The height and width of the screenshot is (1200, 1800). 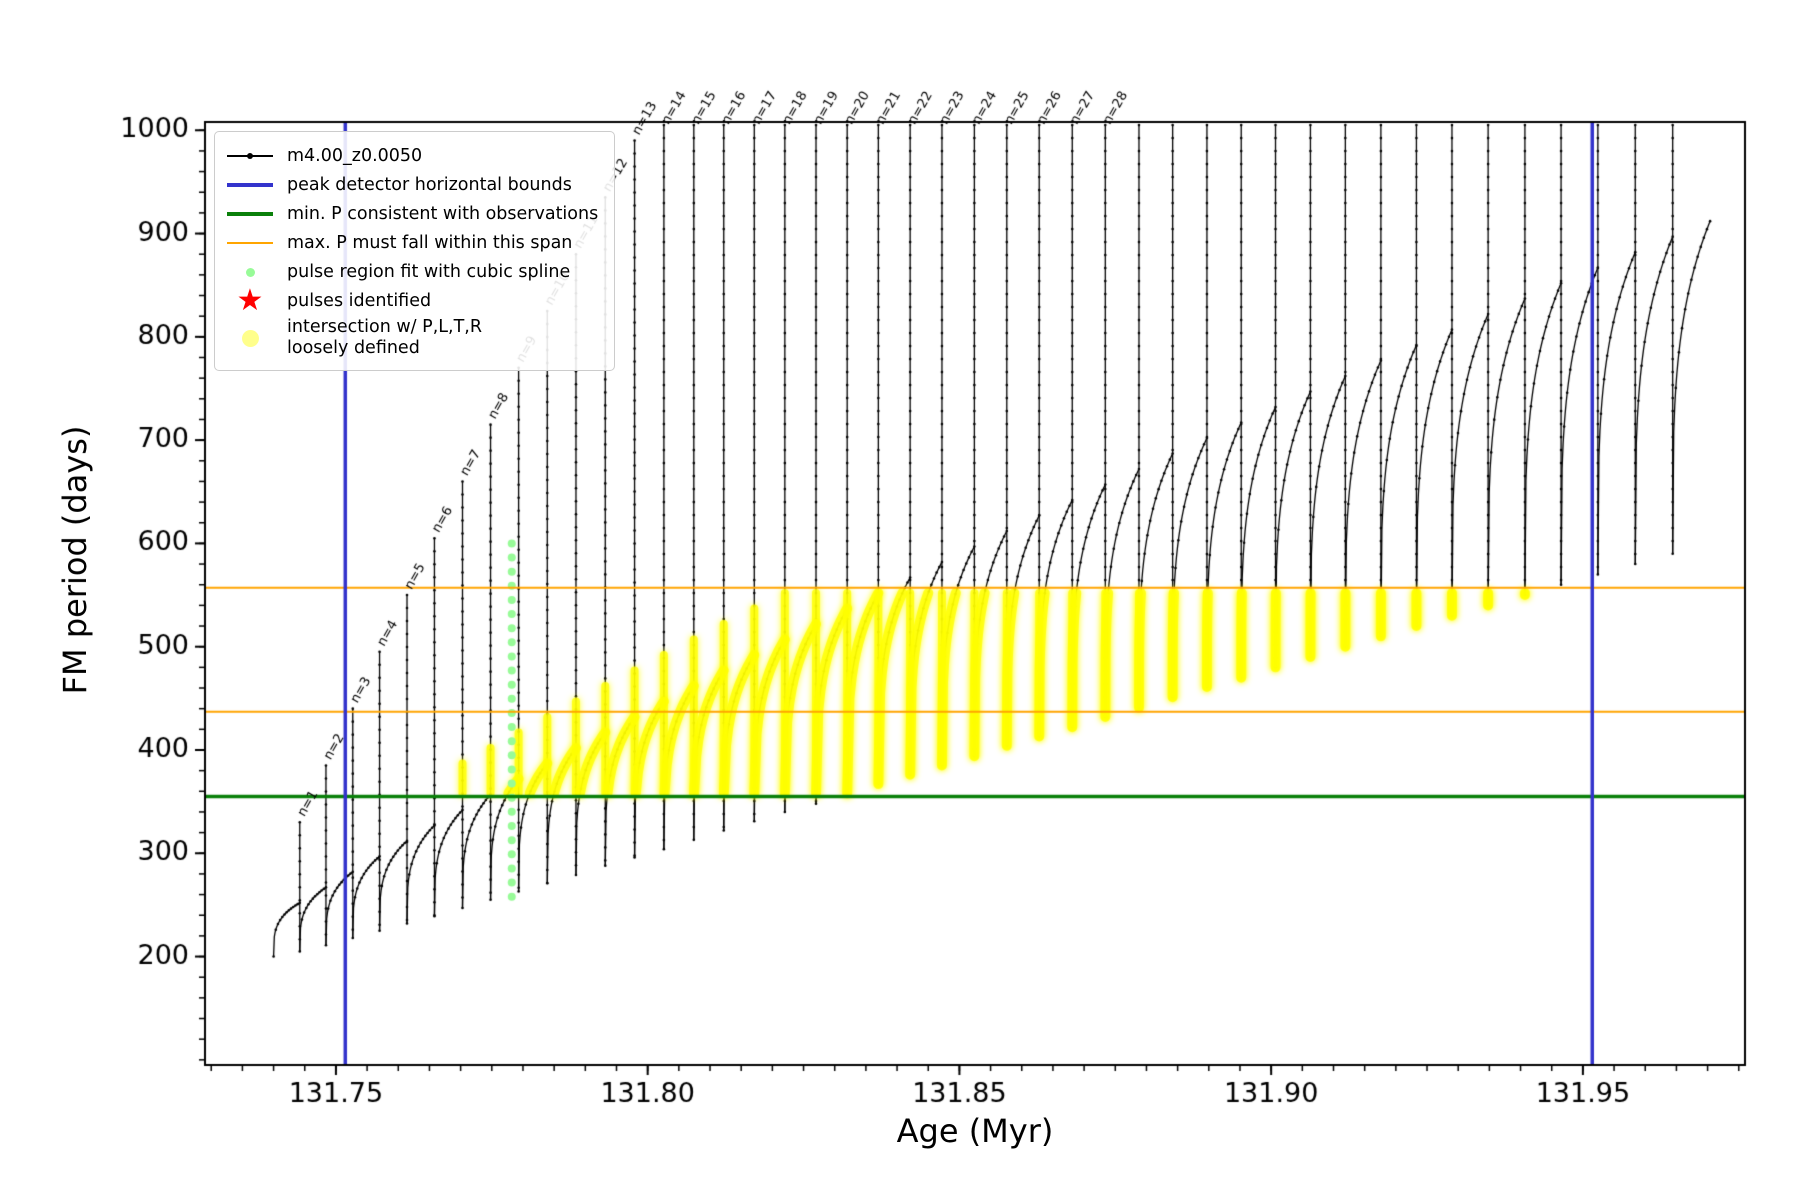 I want to click on star-swatch: ★, so click(x=250, y=300).